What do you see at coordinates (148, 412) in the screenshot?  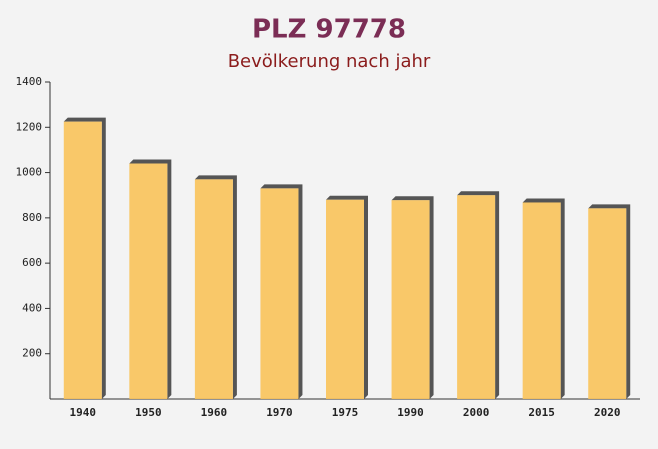 I see `x-tick-label: 1950` at bounding box center [148, 412].